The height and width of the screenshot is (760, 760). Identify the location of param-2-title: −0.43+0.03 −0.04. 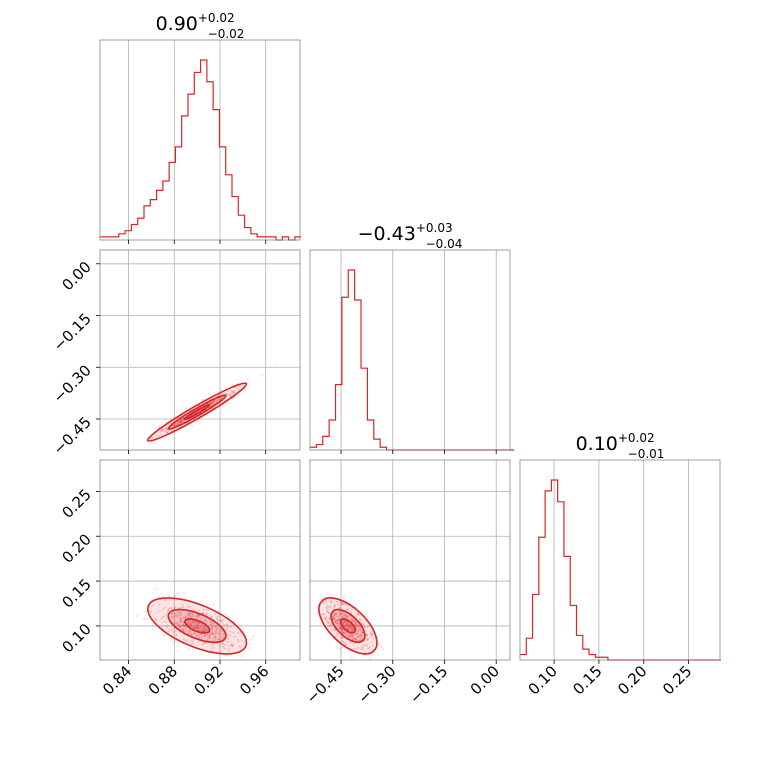
(410, 236).